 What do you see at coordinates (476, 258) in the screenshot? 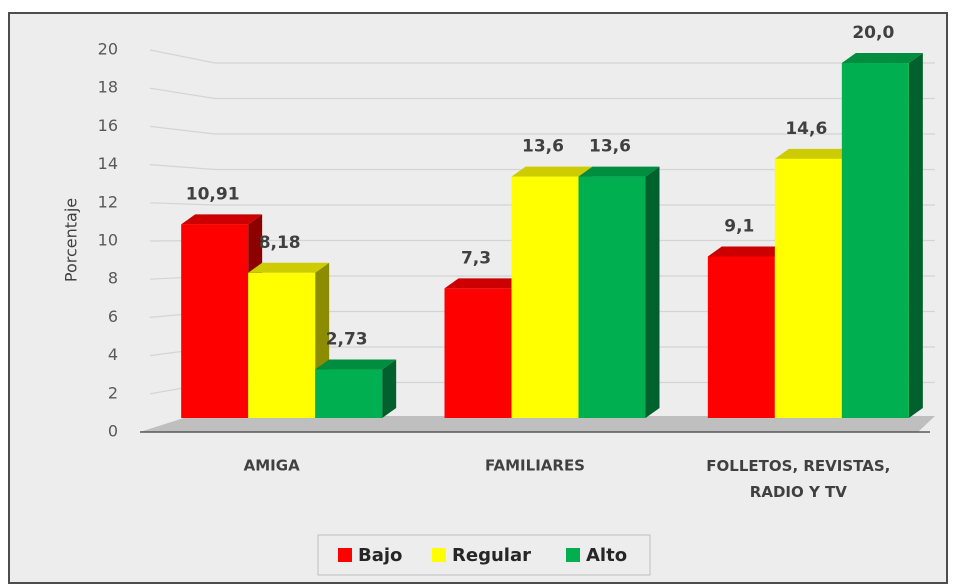
I see `data-label: 7,3` at bounding box center [476, 258].